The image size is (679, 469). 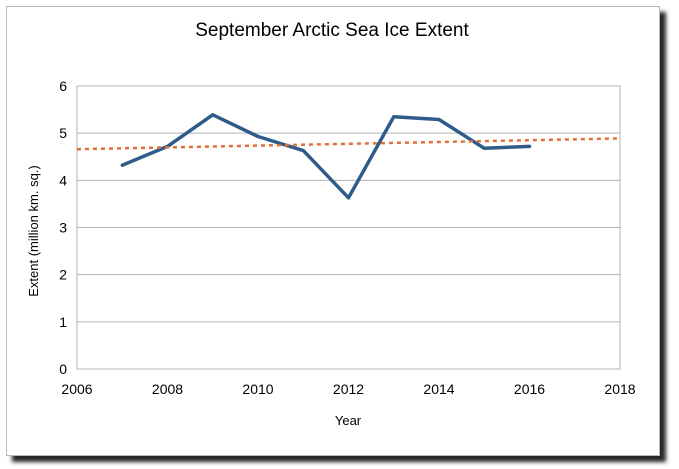 I want to click on x-tick-label: 2012, so click(x=348, y=389).